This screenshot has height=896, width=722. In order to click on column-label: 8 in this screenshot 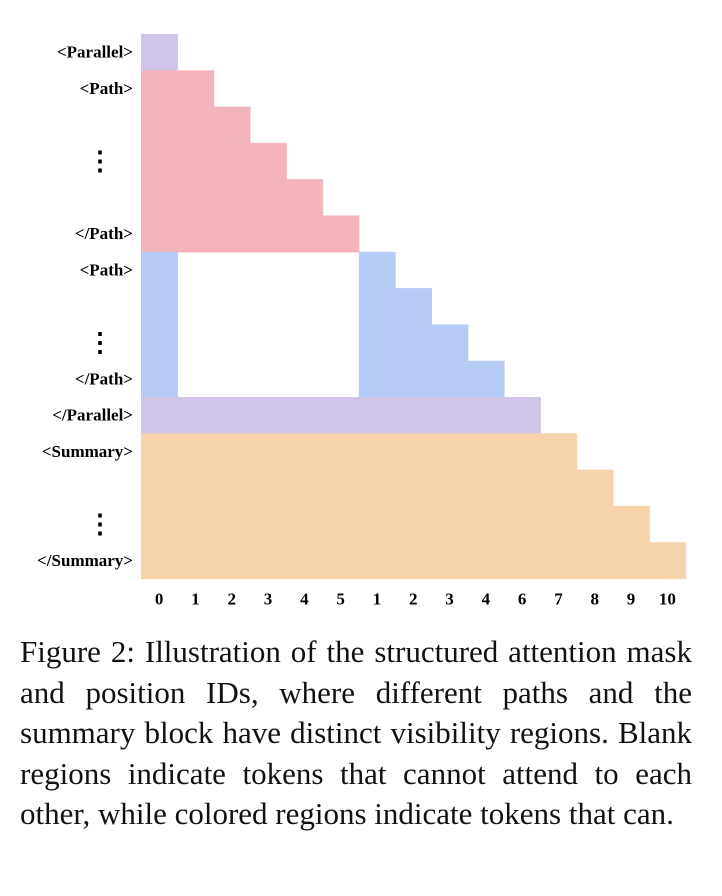, I will do `click(595, 599)`.